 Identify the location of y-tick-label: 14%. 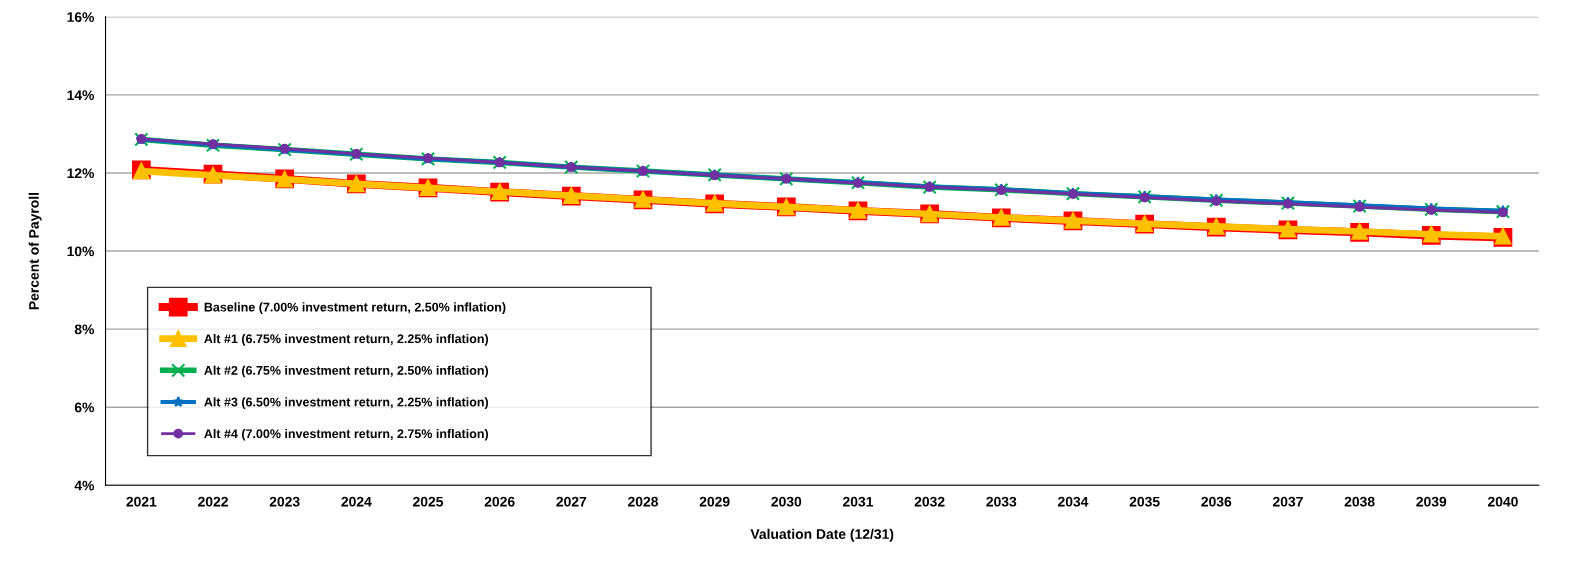
(81, 95).